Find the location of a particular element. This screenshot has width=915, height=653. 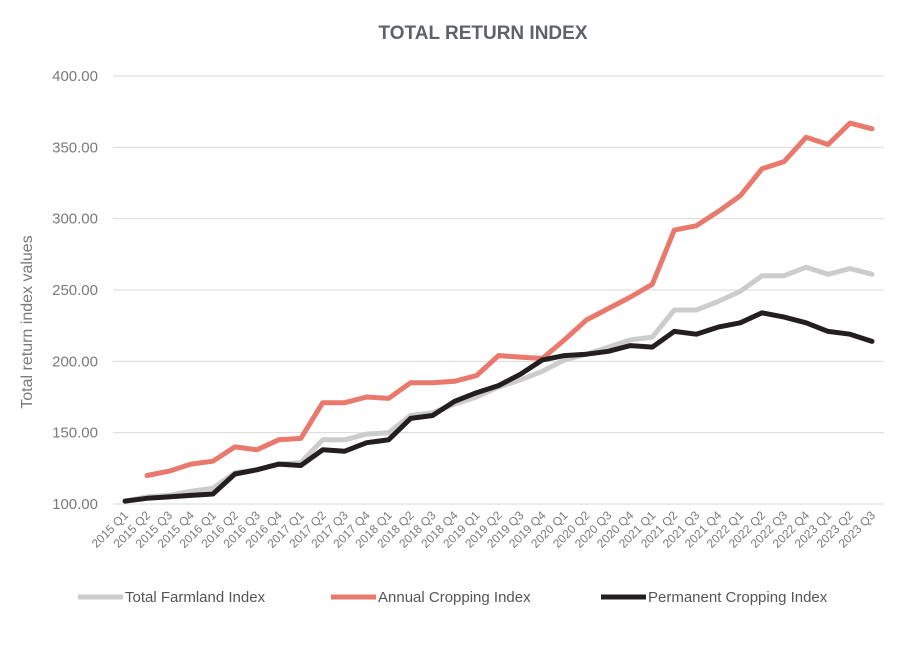

y-tick-label: 200.00 is located at coordinates (75, 361).